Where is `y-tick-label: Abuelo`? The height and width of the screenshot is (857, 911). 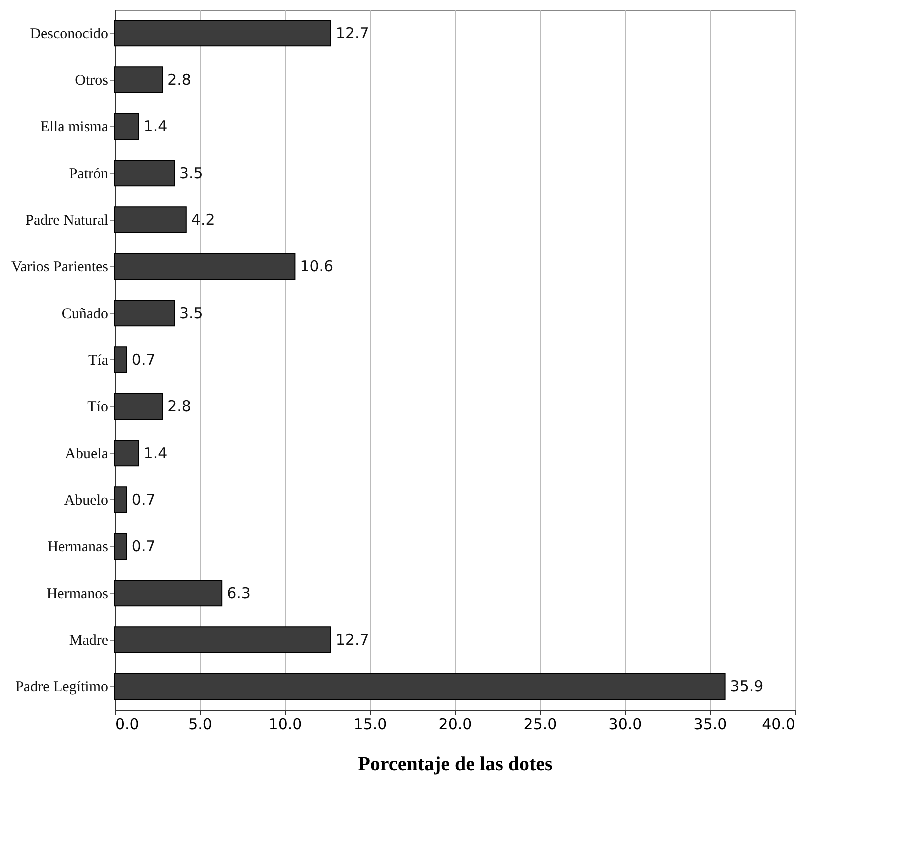 y-tick-label: Abuelo is located at coordinates (86, 501).